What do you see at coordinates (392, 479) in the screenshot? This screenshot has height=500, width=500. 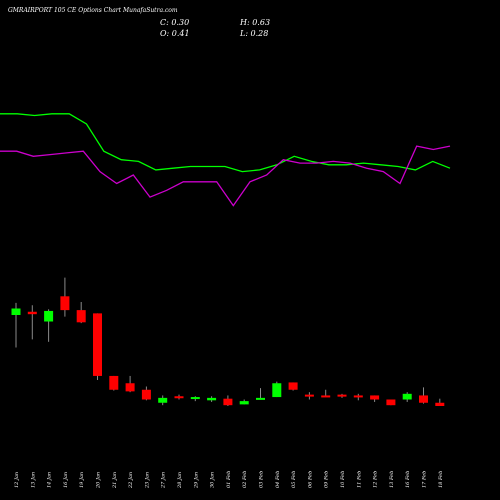 I see `x-tick-label: 13 Feb` at bounding box center [392, 479].